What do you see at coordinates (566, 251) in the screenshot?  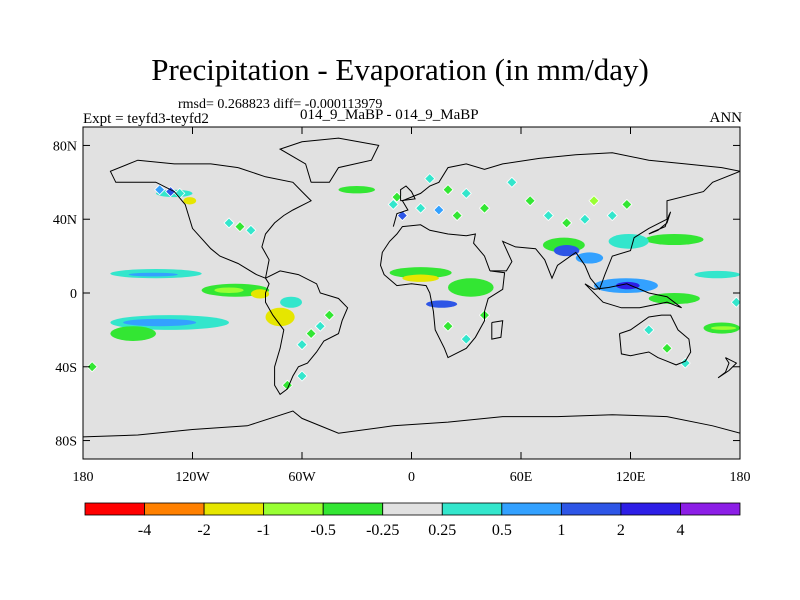 I see `field-region-india-deep` at bounding box center [566, 251].